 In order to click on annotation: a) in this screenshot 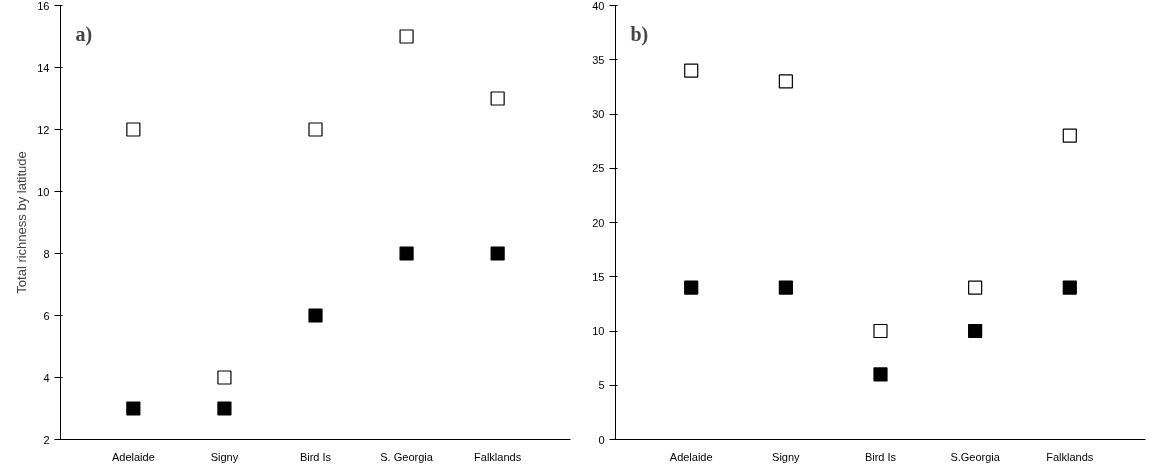, I will do `click(84, 34)`.